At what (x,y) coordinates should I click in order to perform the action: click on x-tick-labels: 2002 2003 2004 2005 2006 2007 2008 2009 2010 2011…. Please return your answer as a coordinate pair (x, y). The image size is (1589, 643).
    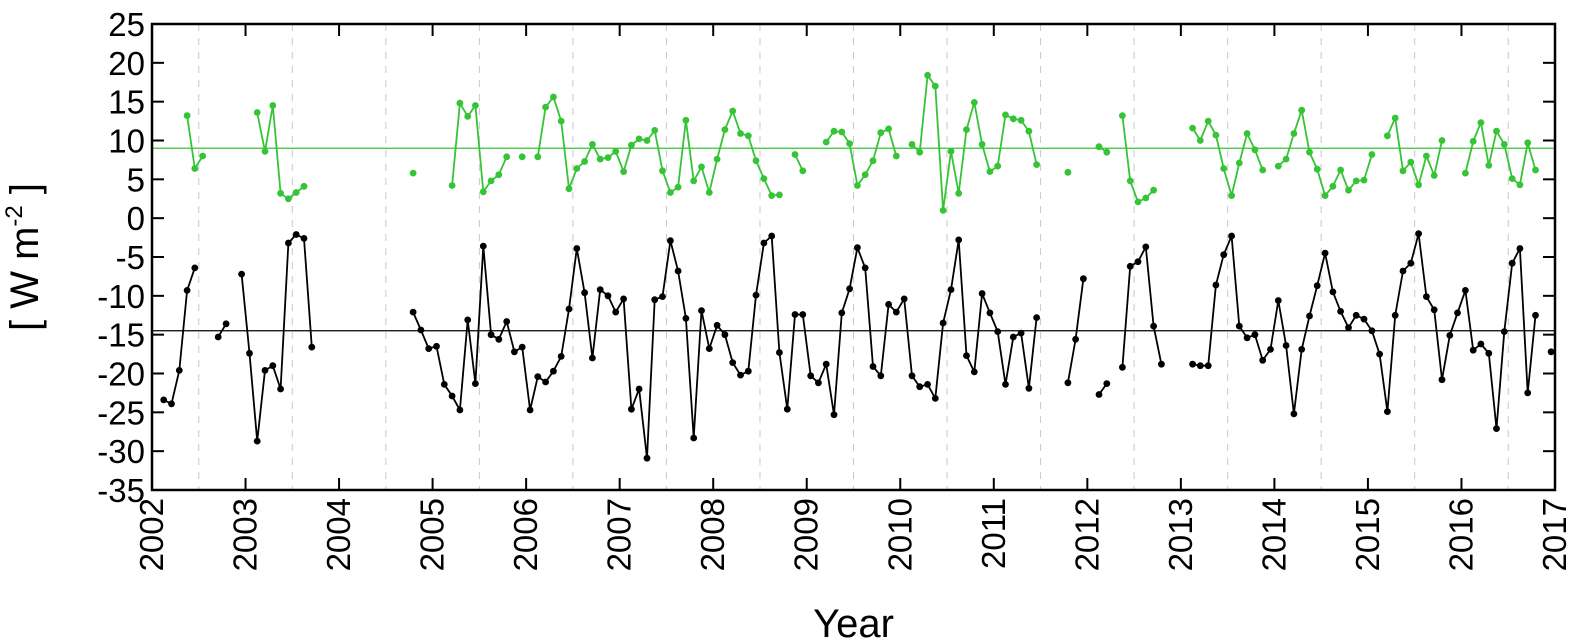
    Looking at the image, I should click on (853, 534).